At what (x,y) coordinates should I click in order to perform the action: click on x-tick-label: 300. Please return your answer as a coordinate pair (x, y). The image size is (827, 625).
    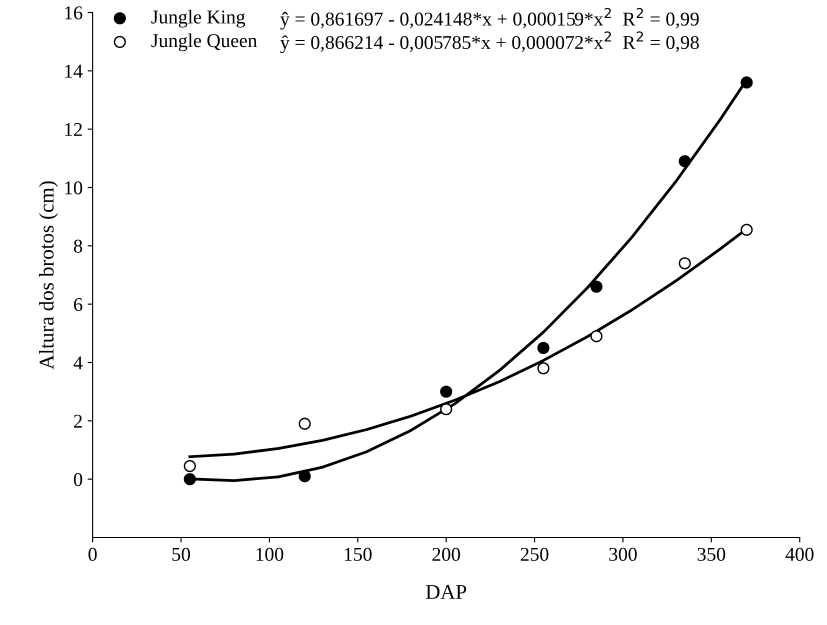
    Looking at the image, I should click on (623, 554).